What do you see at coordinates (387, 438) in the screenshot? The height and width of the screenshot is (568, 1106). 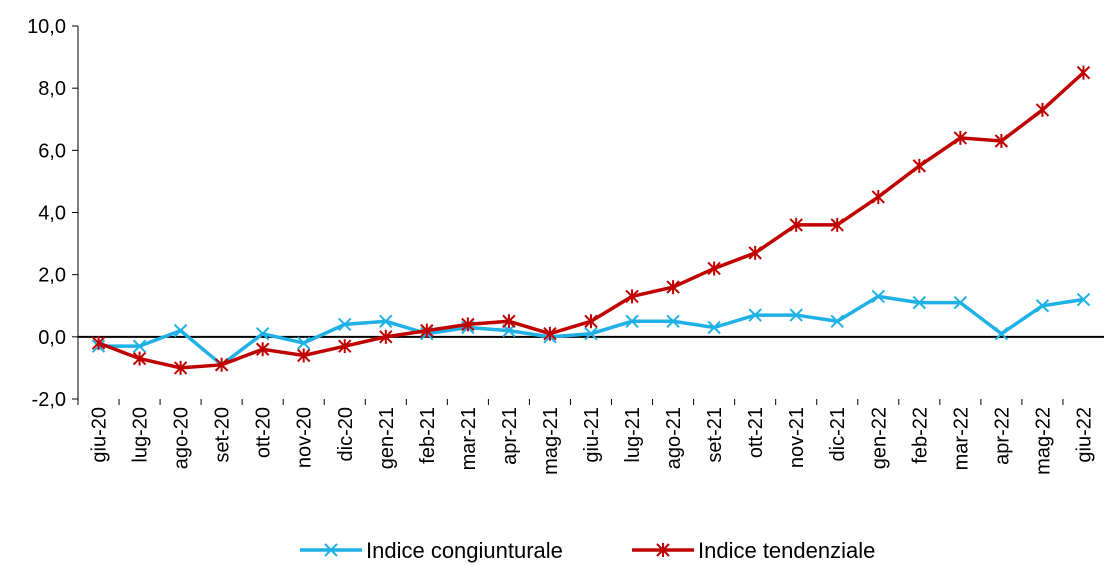 I see `x-tick-label: gen-21` at bounding box center [387, 438].